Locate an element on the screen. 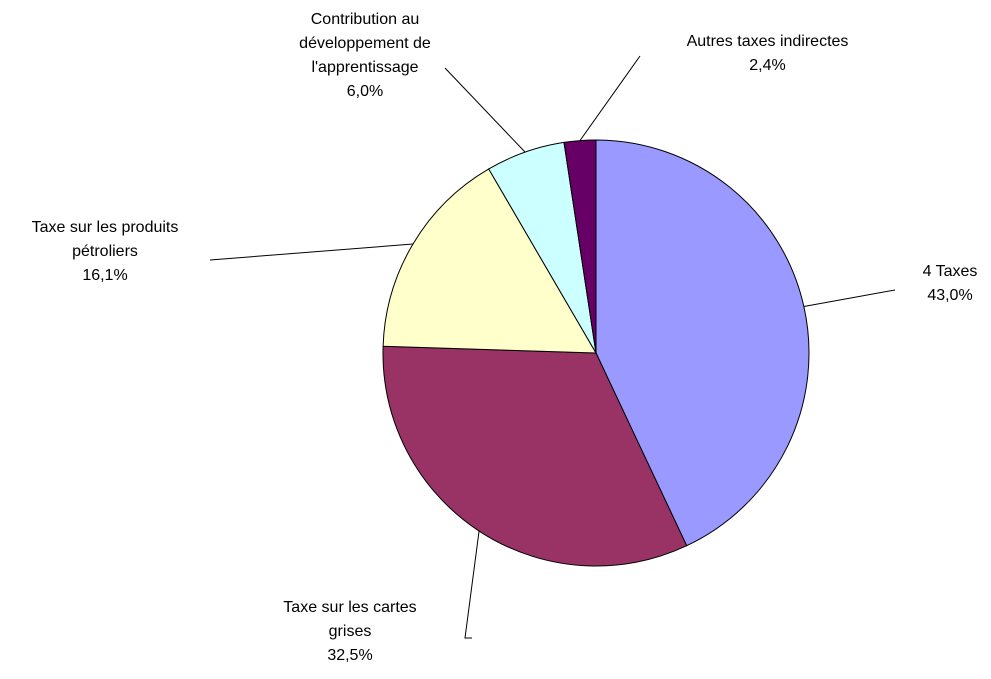 The height and width of the screenshot is (679, 991). slice-label: Taxe sur les produits pétroliers 16,1% is located at coordinates (105, 252).